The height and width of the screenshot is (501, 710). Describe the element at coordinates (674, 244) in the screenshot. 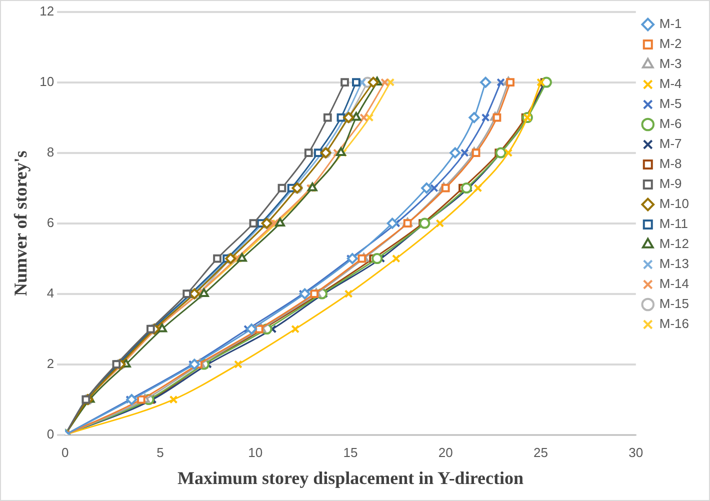

I see `legend-label: M-12` at that location.